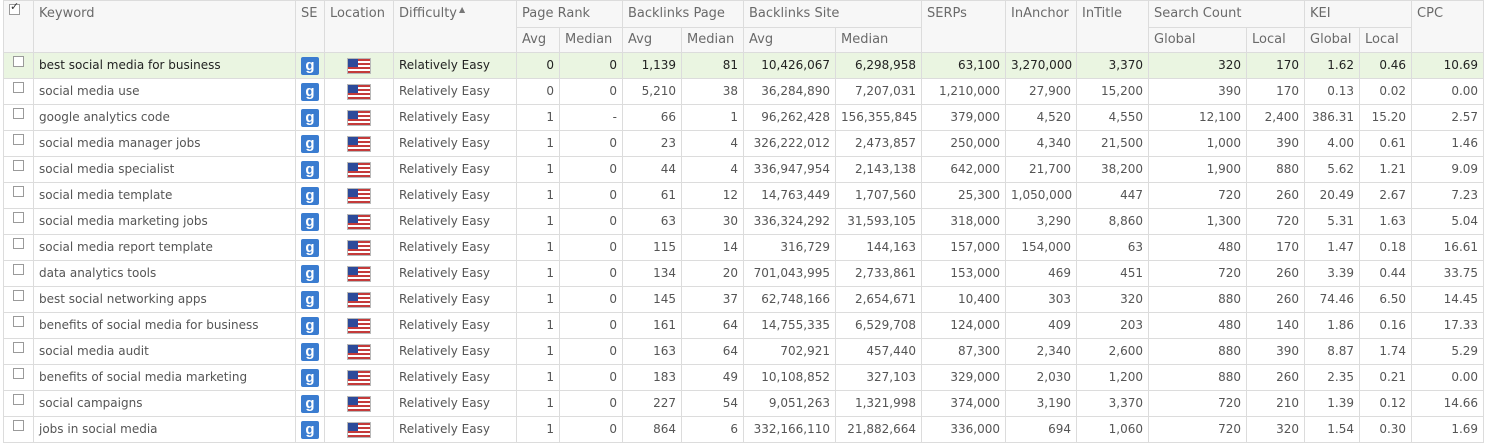 This screenshot has width=1487, height=445. What do you see at coordinates (18, 26) in the screenshot?
I see `select-all-header` at bounding box center [18, 26].